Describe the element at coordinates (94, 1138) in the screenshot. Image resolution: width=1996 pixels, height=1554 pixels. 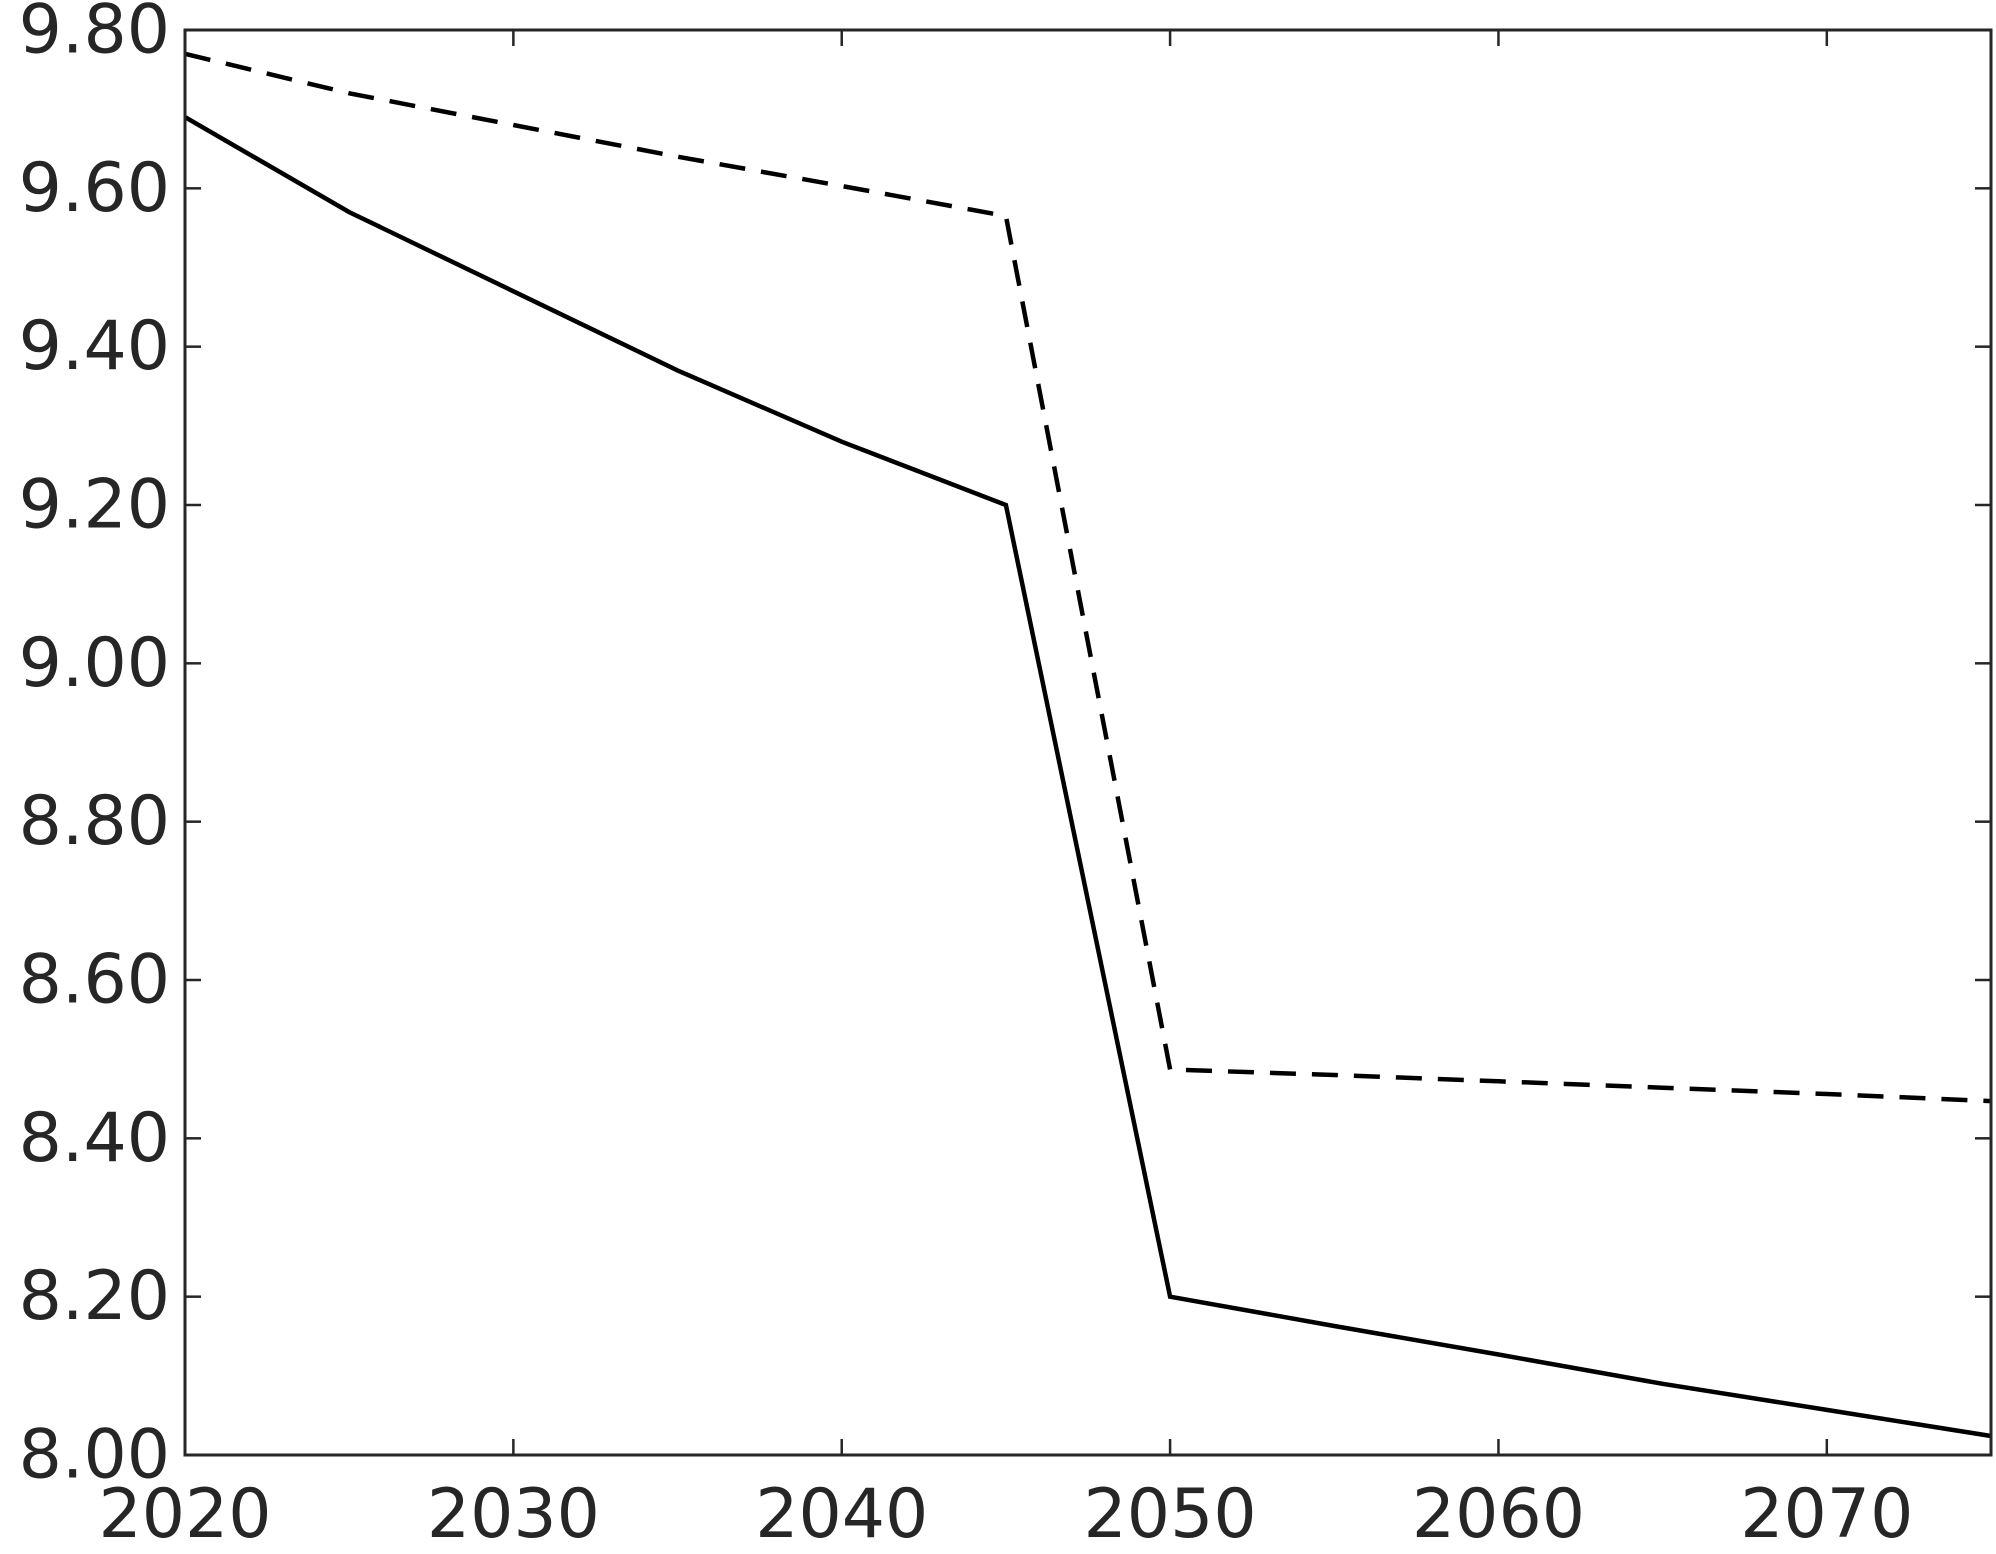
I see `y-tick-label: 8.40` at that location.